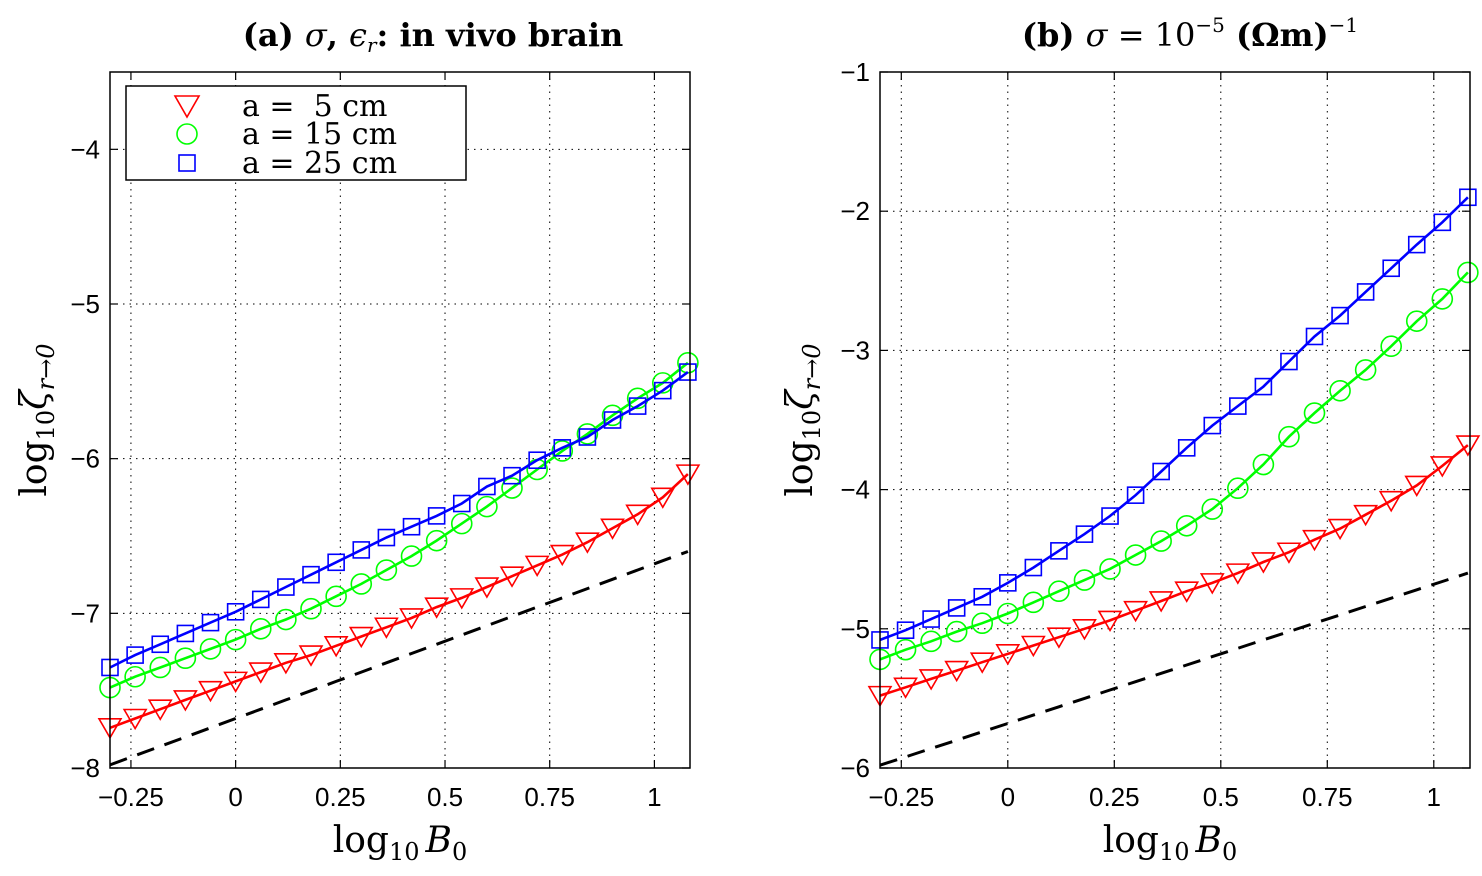  I want to click on legend-entry-a25: a = 25 cm, so click(319, 163).